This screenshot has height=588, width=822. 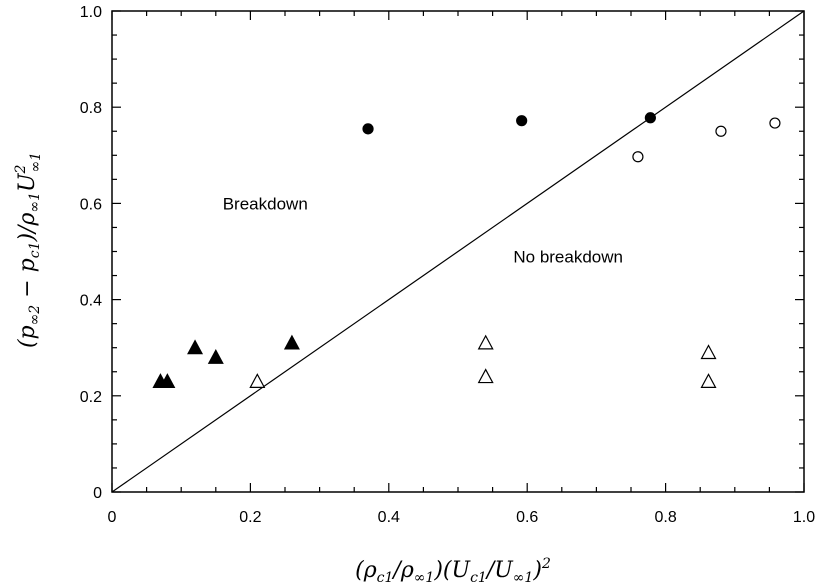 What do you see at coordinates (91, 397) in the screenshot?
I see `y-tick-label: 0.2` at bounding box center [91, 397].